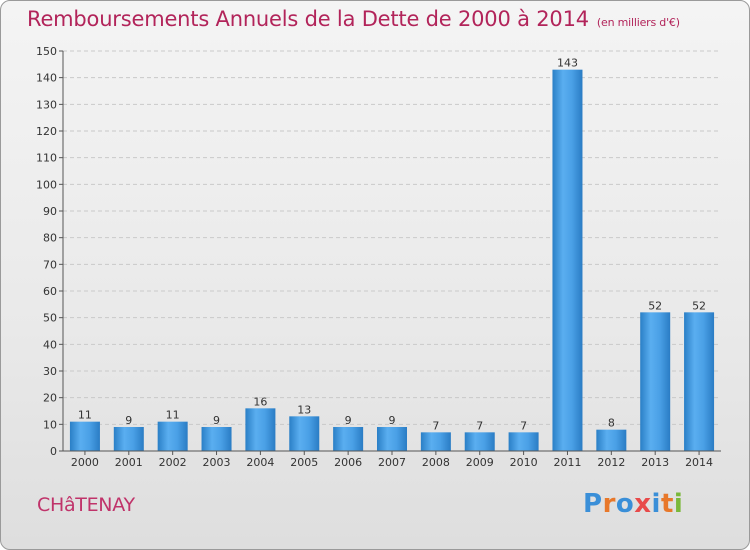  Describe the element at coordinates (655, 462) in the screenshot. I see `x-tick-label: 2013` at that location.